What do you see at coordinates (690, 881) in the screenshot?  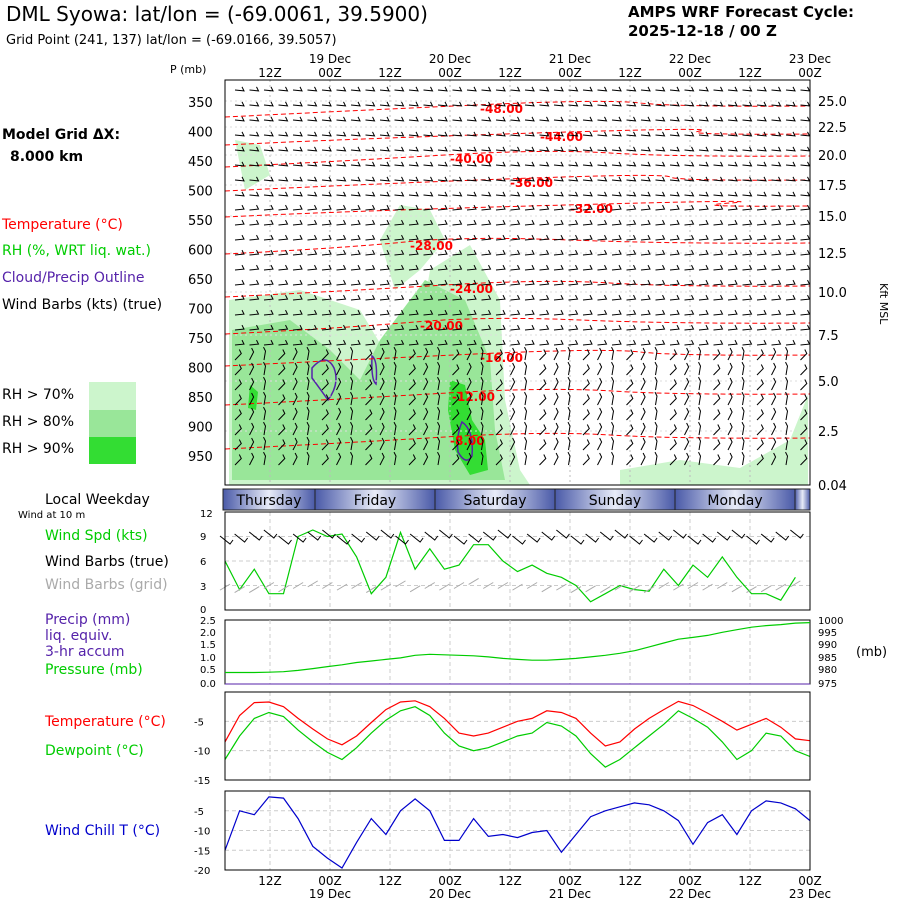 I see `bottom-time-tick-7: 00Z` at bounding box center [690, 881].